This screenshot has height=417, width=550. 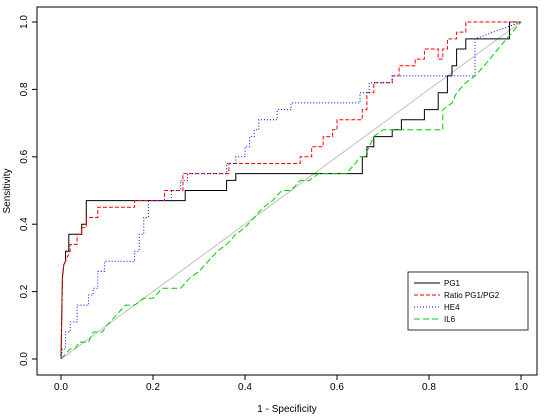 What do you see at coordinates (337, 387) in the screenshot?
I see `x-tick-label: 0.6` at bounding box center [337, 387].